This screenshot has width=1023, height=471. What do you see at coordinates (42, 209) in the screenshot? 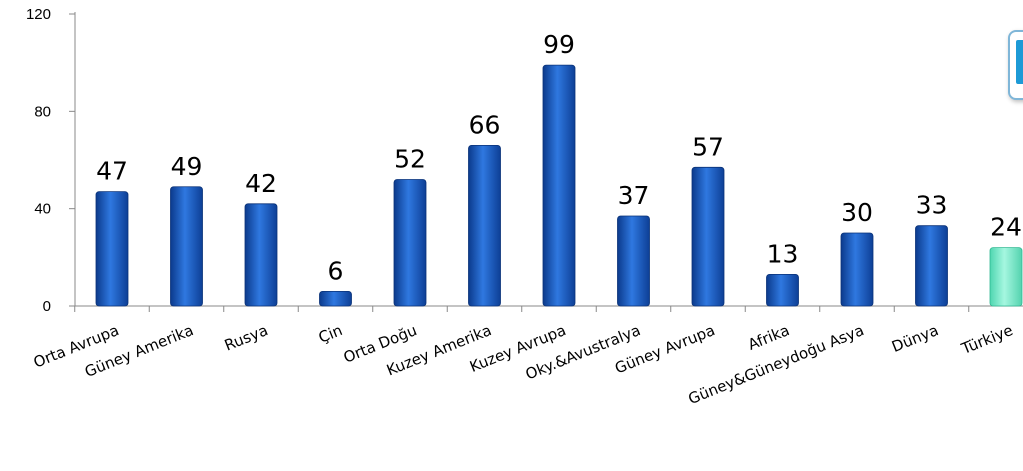
I see `y-tick-label: 40` at bounding box center [42, 209].